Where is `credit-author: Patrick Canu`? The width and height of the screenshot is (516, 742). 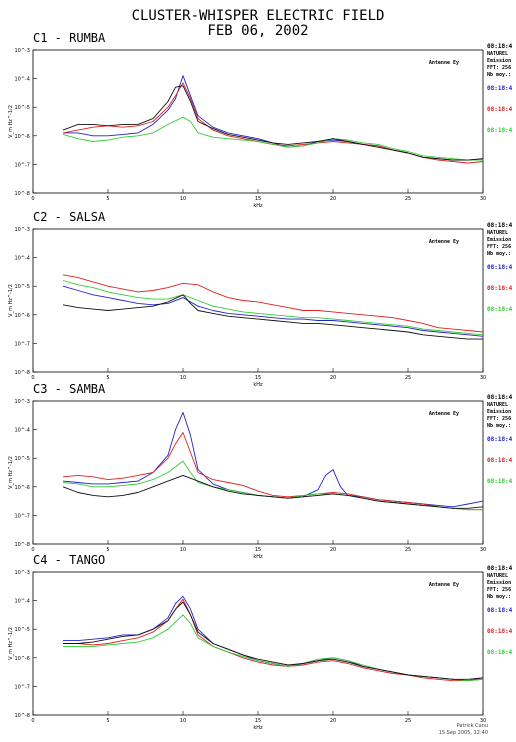
credit-author: Patrick Canu is located at coordinates (472, 726).